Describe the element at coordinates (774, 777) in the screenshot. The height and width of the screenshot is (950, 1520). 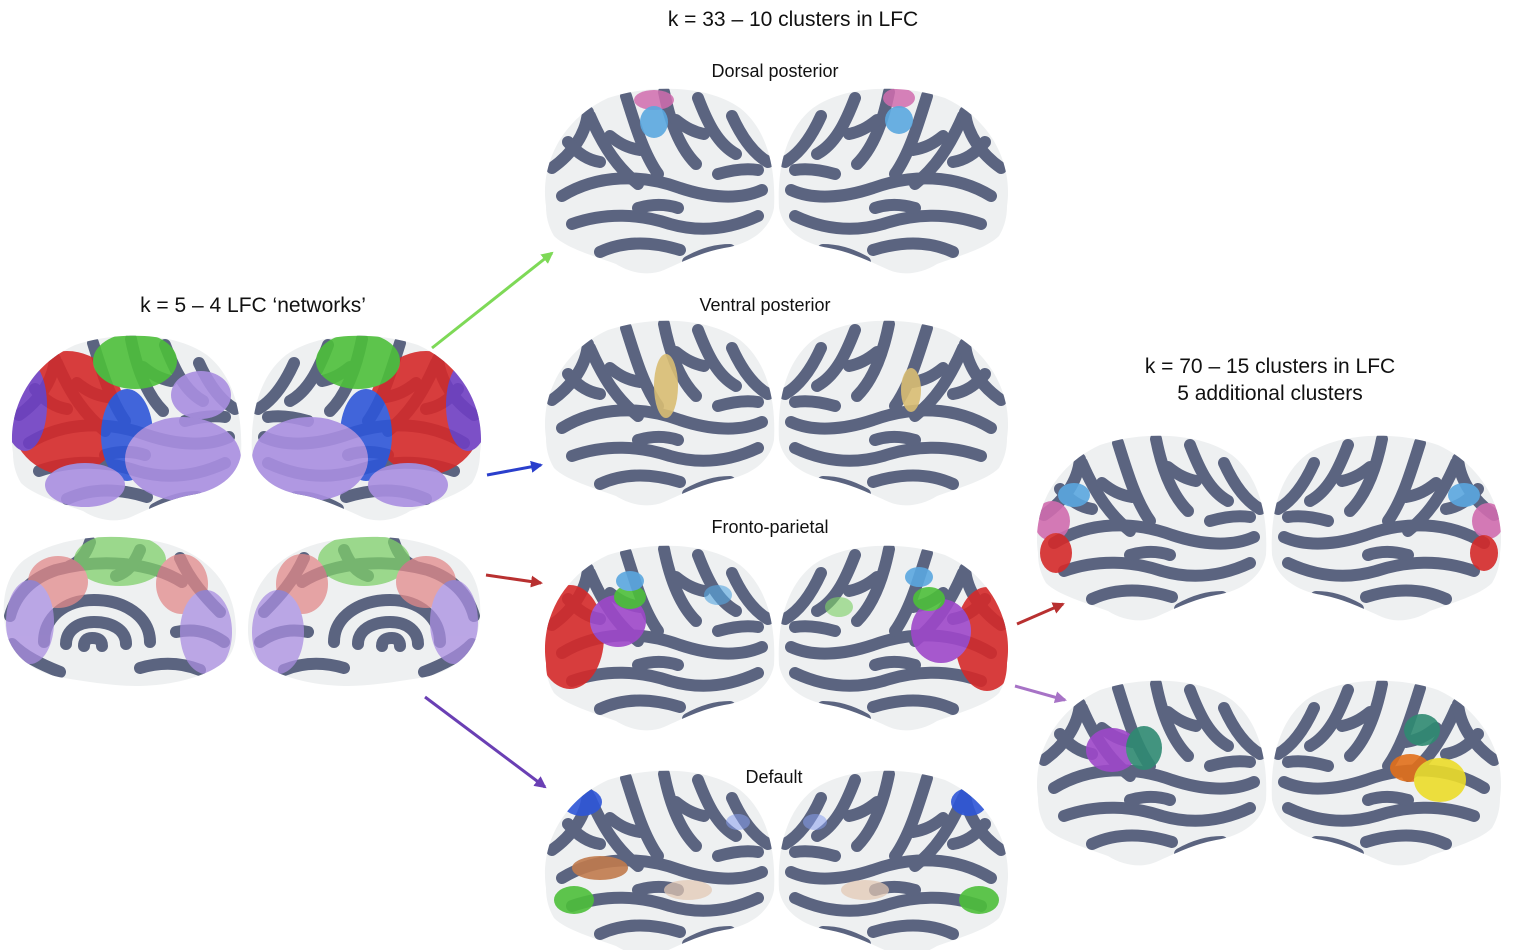
I see `panel-label-default: Default` at that location.